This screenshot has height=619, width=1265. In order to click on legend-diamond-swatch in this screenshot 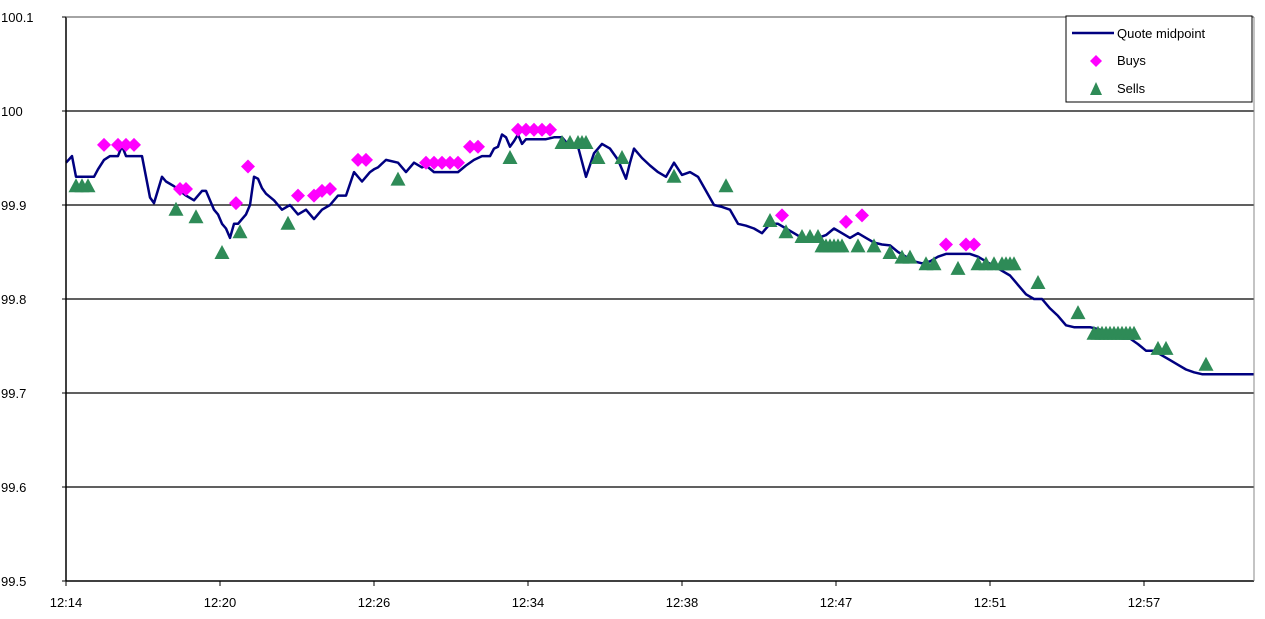, I will do `click(1096, 61)`.